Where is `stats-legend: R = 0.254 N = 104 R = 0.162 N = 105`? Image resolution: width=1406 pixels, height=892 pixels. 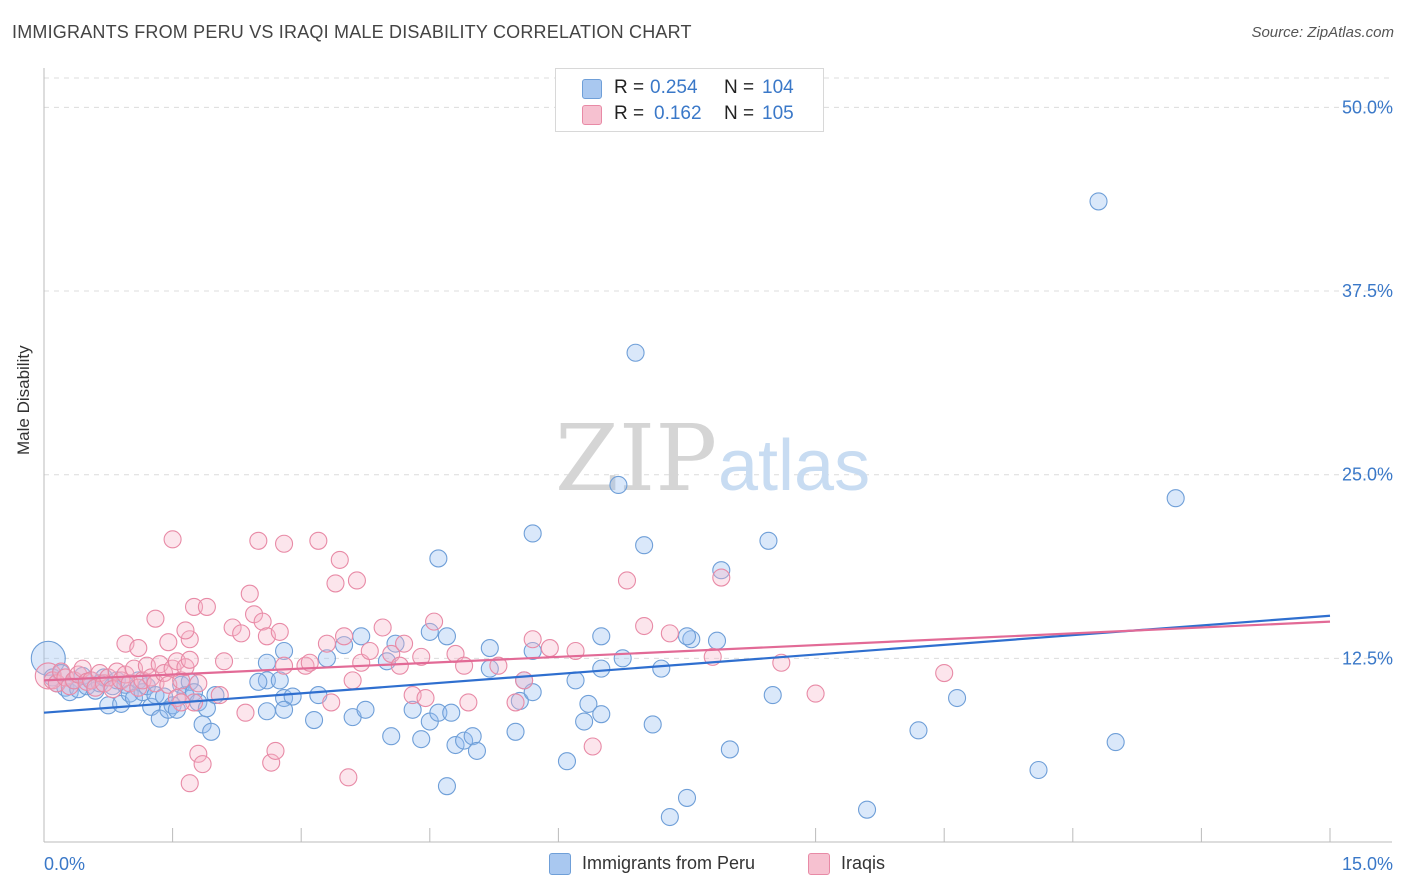 stats-legend: R = 0.254 N = 104 R = 0.162 N = 105 is located at coordinates (689, 100).